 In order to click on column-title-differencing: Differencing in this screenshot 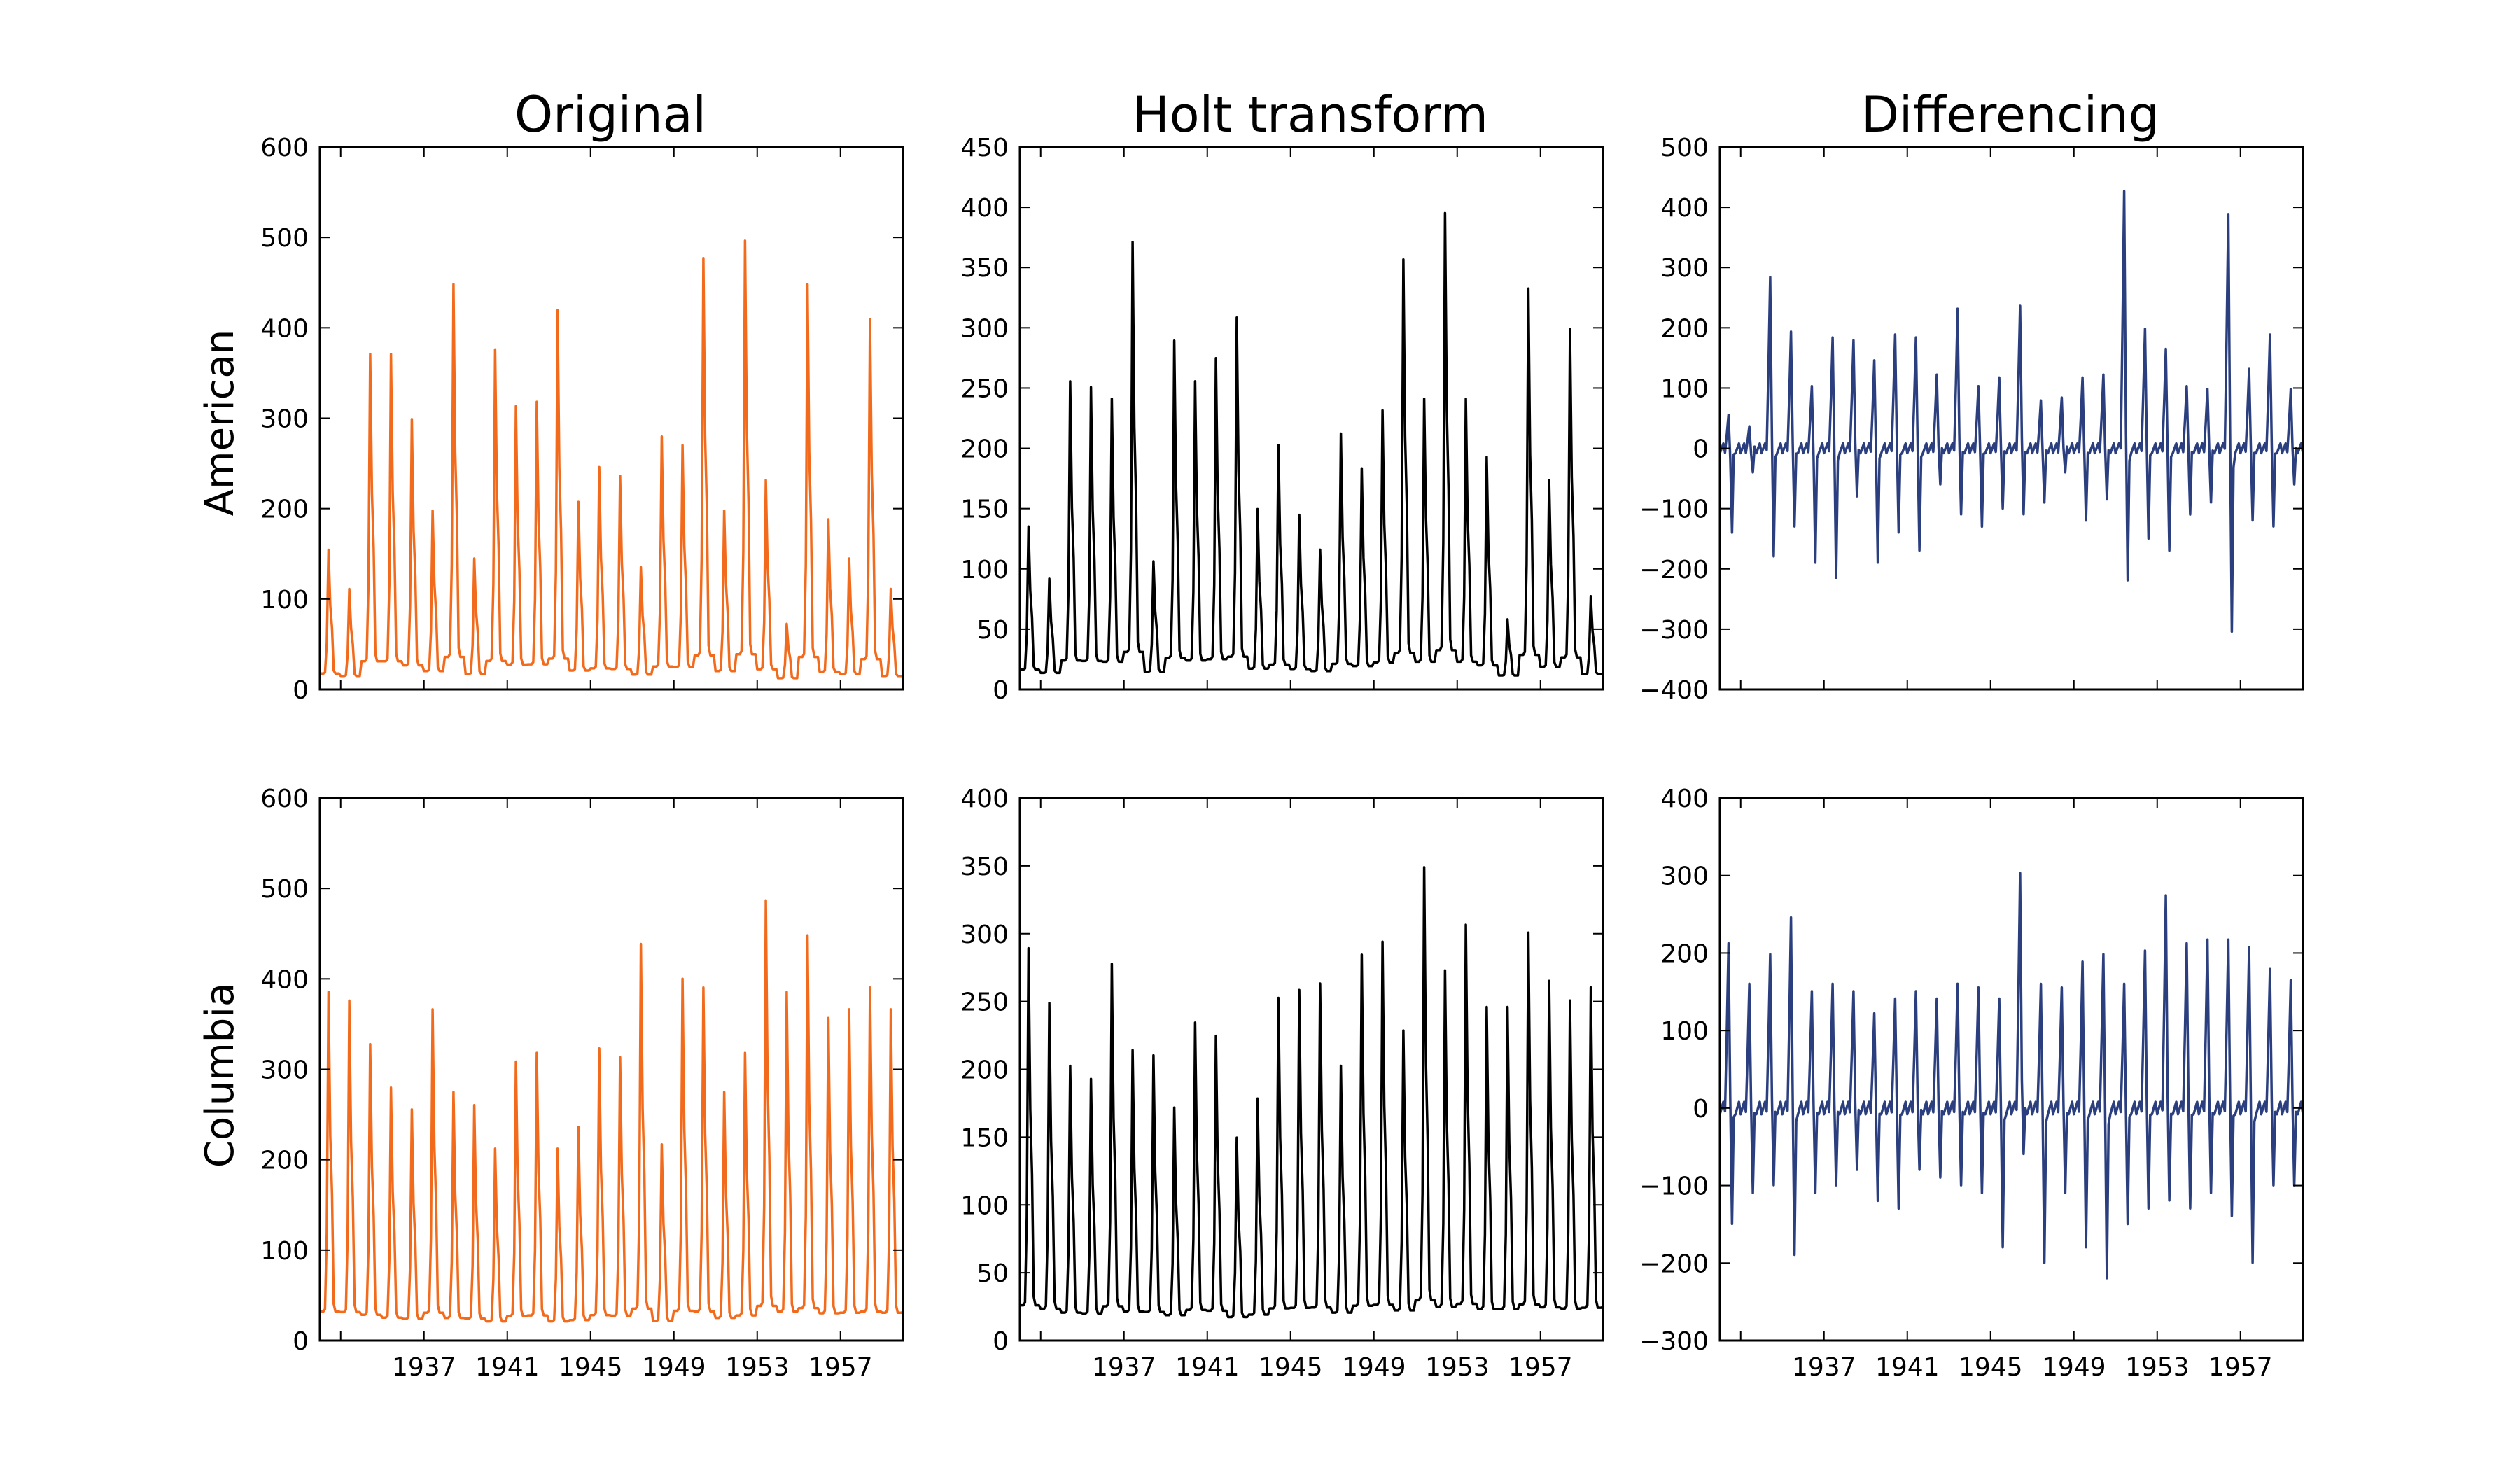, I will do `click(2010, 115)`.